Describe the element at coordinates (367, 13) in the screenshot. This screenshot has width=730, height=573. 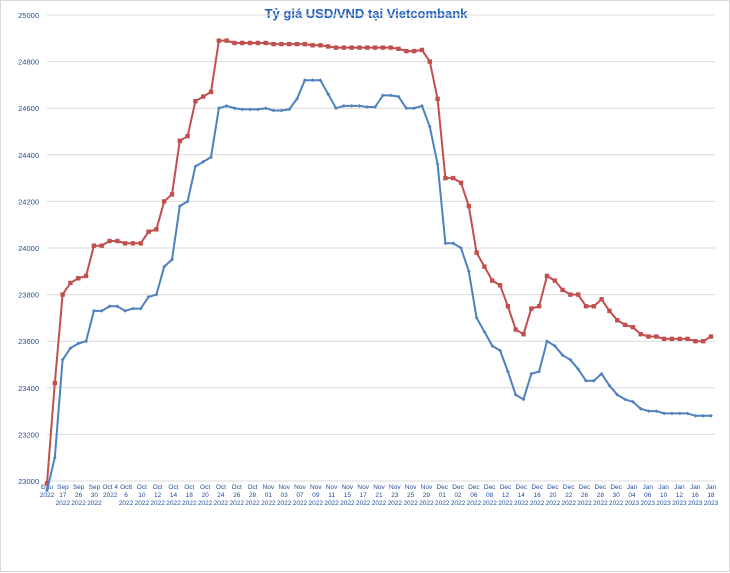
I see `chart-title: Tỷ giá USD/VND tại Vietcombank` at that location.